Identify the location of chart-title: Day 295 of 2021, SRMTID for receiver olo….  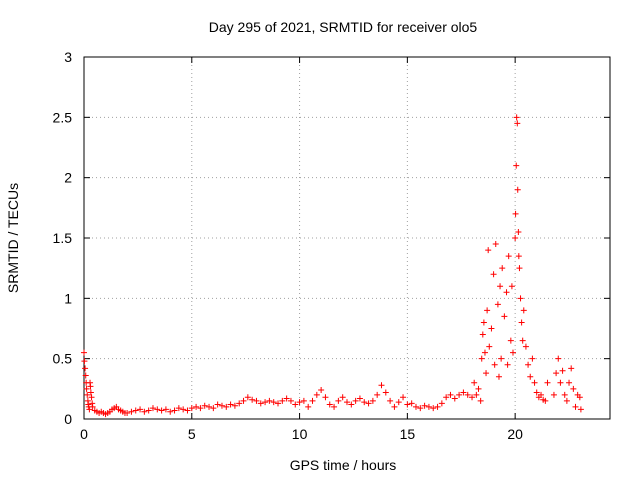
(343, 27).